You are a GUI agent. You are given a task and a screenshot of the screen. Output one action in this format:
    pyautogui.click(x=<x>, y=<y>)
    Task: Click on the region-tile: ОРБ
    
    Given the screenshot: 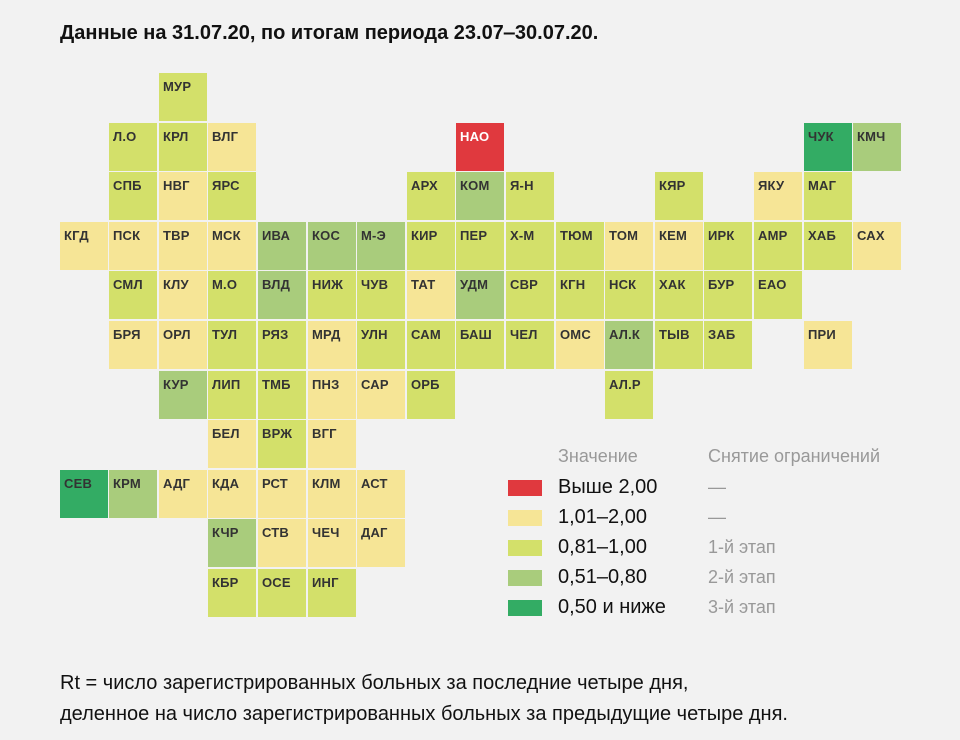 What is the action you would take?
    pyautogui.click(x=431, y=395)
    